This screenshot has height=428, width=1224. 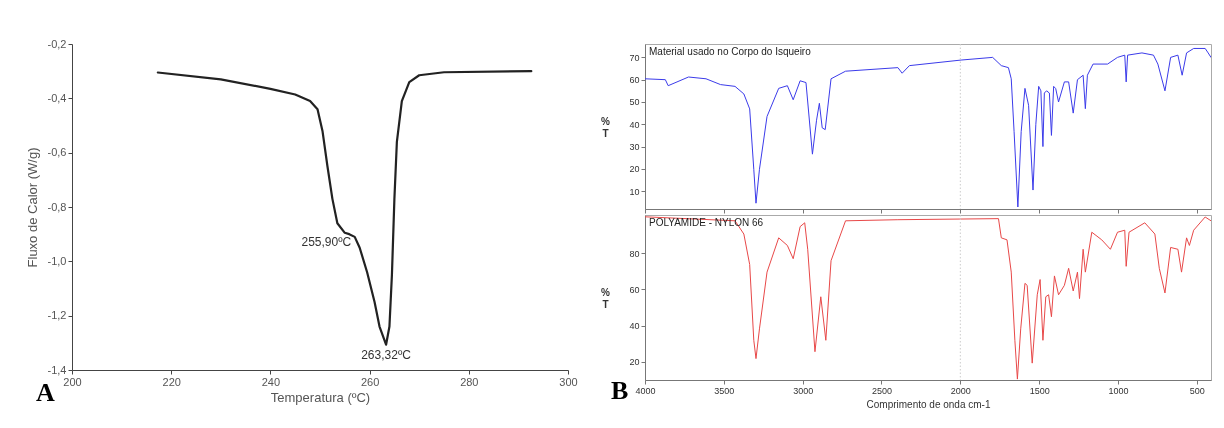 What do you see at coordinates (57, 260) in the screenshot?
I see `y-tick-label: -1,0` at bounding box center [57, 260].